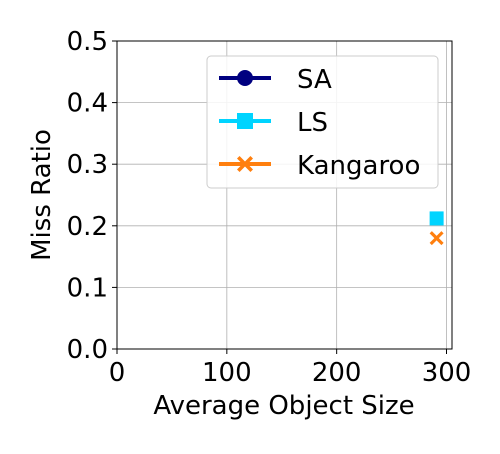 This screenshot has width=500, height=454. What do you see at coordinates (436, 228) in the screenshot?
I see `data-points` at bounding box center [436, 228].